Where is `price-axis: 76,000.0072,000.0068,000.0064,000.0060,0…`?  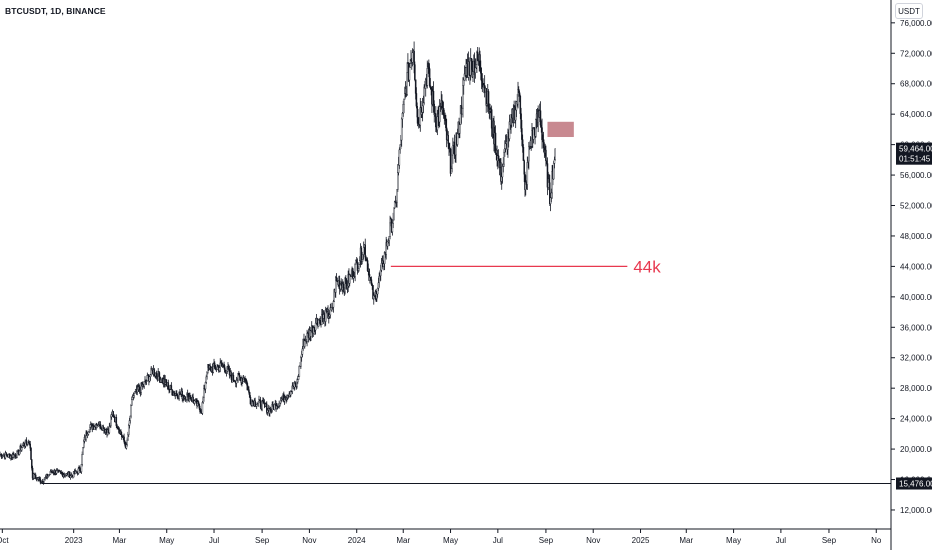 price-axis: 76,000.0072,000.0068,000.0064,000.0060,0… is located at coordinates (911, 275).